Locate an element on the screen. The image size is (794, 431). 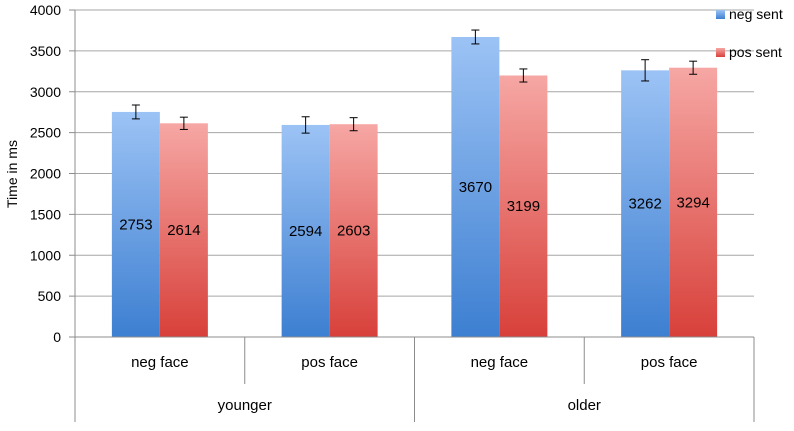
y-tick-label: 500 is located at coordinates (50, 296).